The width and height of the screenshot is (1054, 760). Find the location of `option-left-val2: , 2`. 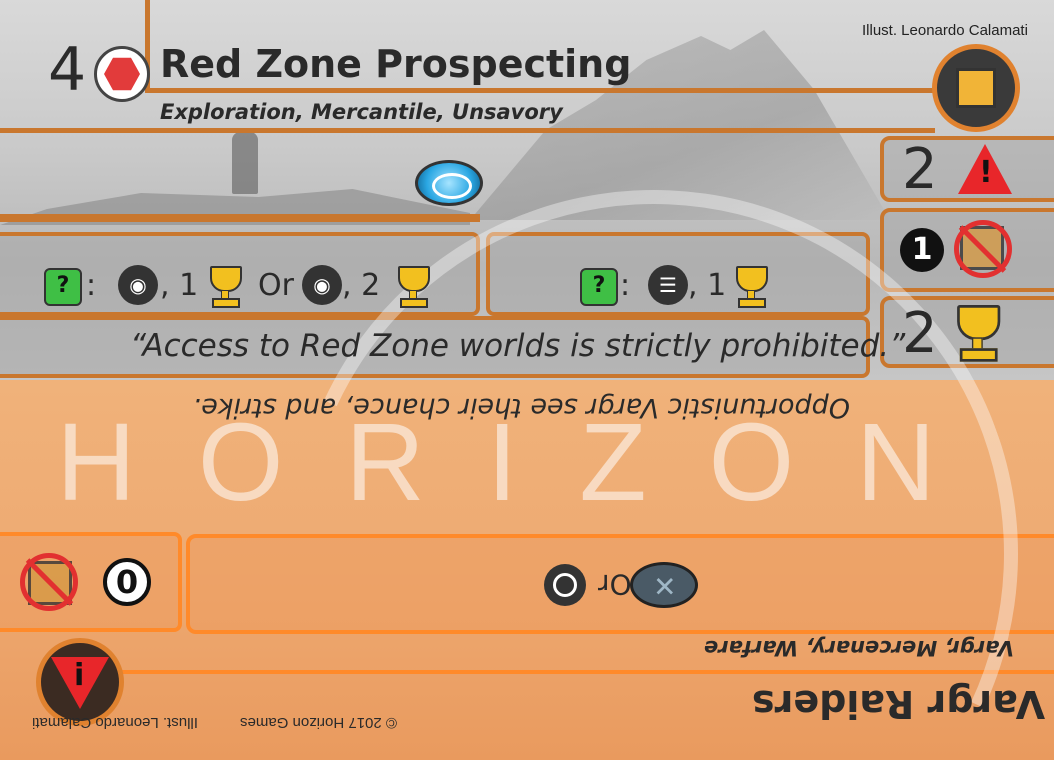

option-left-val2: , 2 is located at coordinates (361, 285).